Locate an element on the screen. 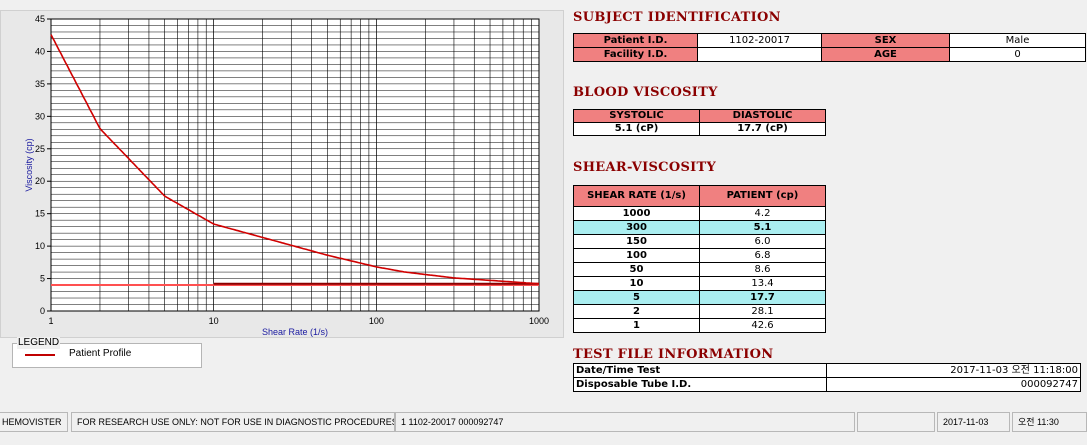 The height and width of the screenshot is (445, 1087). shear-rate-cell: 300 is located at coordinates (636, 227).